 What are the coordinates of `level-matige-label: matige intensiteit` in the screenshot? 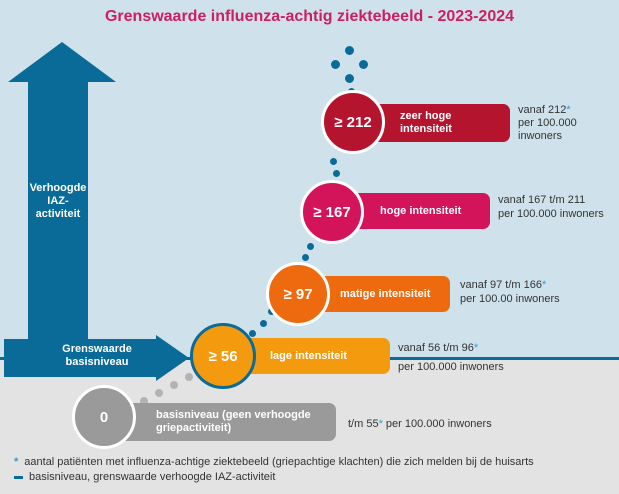 It's located at (385, 293).